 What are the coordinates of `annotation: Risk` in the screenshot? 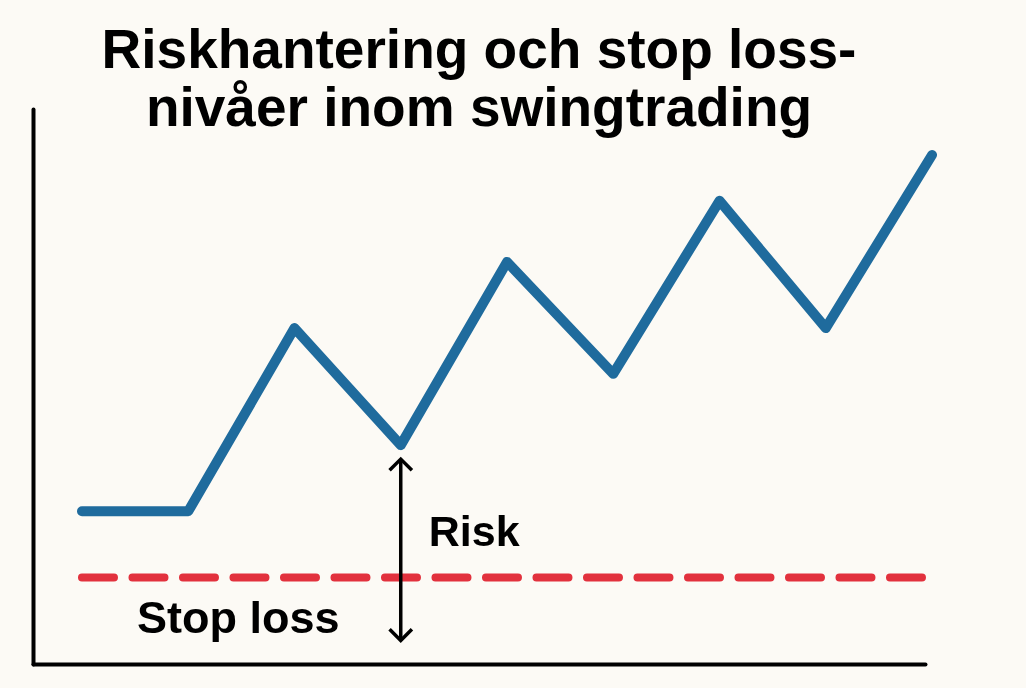 It's located at (474, 531).